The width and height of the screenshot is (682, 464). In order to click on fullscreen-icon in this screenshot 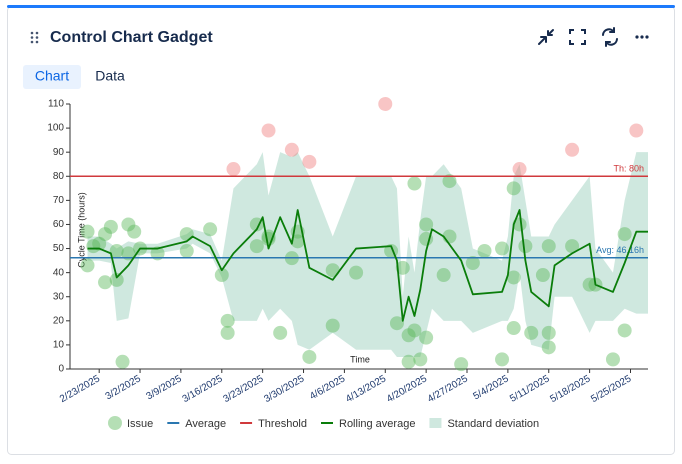, I will do `click(577, 37)`.